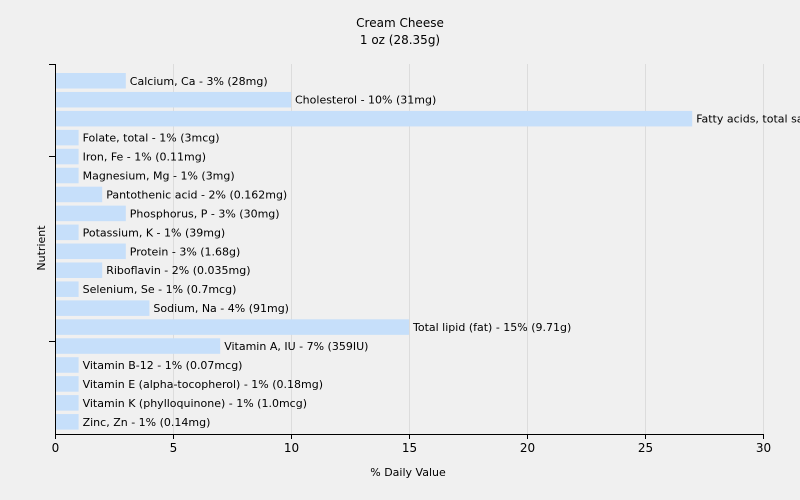 Image resolution: width=800 pixels, height=500 pixels. Describe the element at coordinates (41, 248) in the screenshot. I see `y-axis-label: Nutrient` at that location.